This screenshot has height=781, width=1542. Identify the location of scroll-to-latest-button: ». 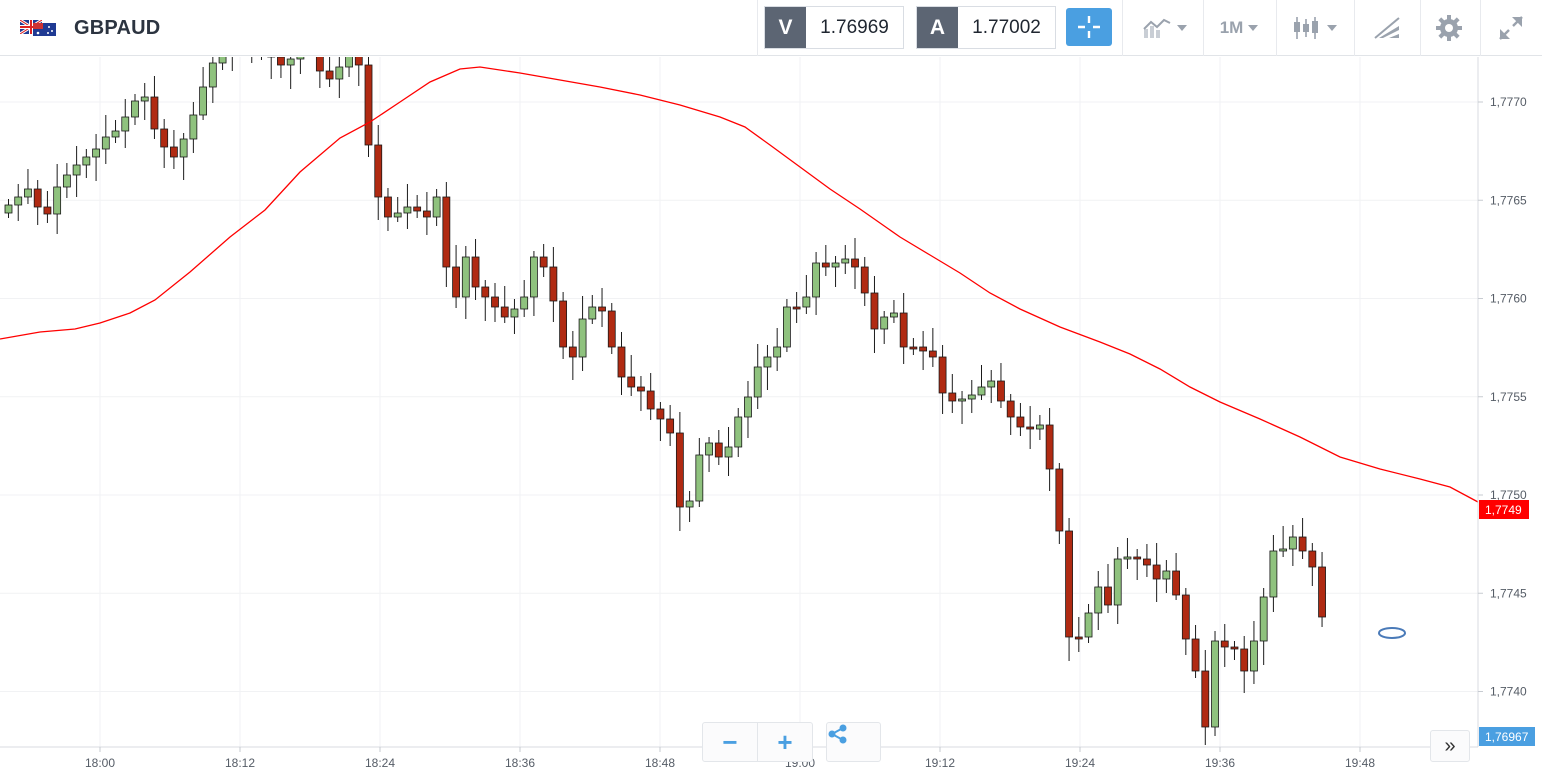
(1450, 746).